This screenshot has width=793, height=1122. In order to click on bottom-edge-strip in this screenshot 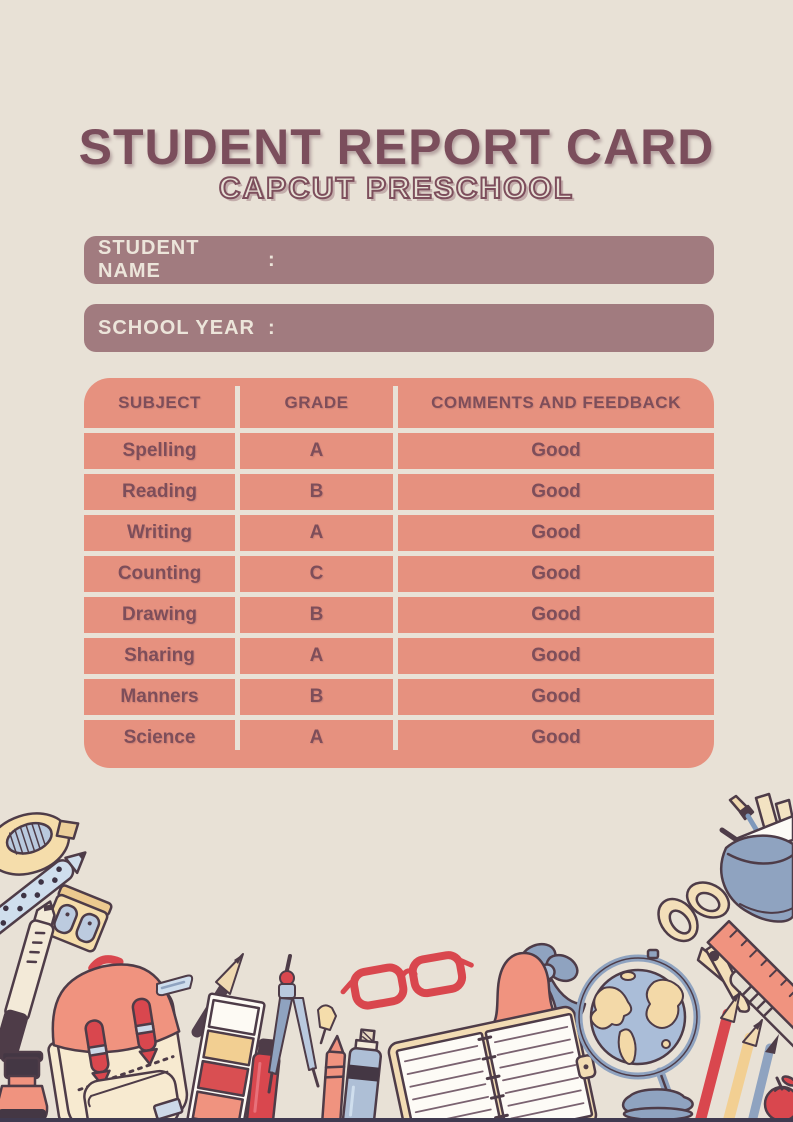, I will do `click(396, 1120)`.